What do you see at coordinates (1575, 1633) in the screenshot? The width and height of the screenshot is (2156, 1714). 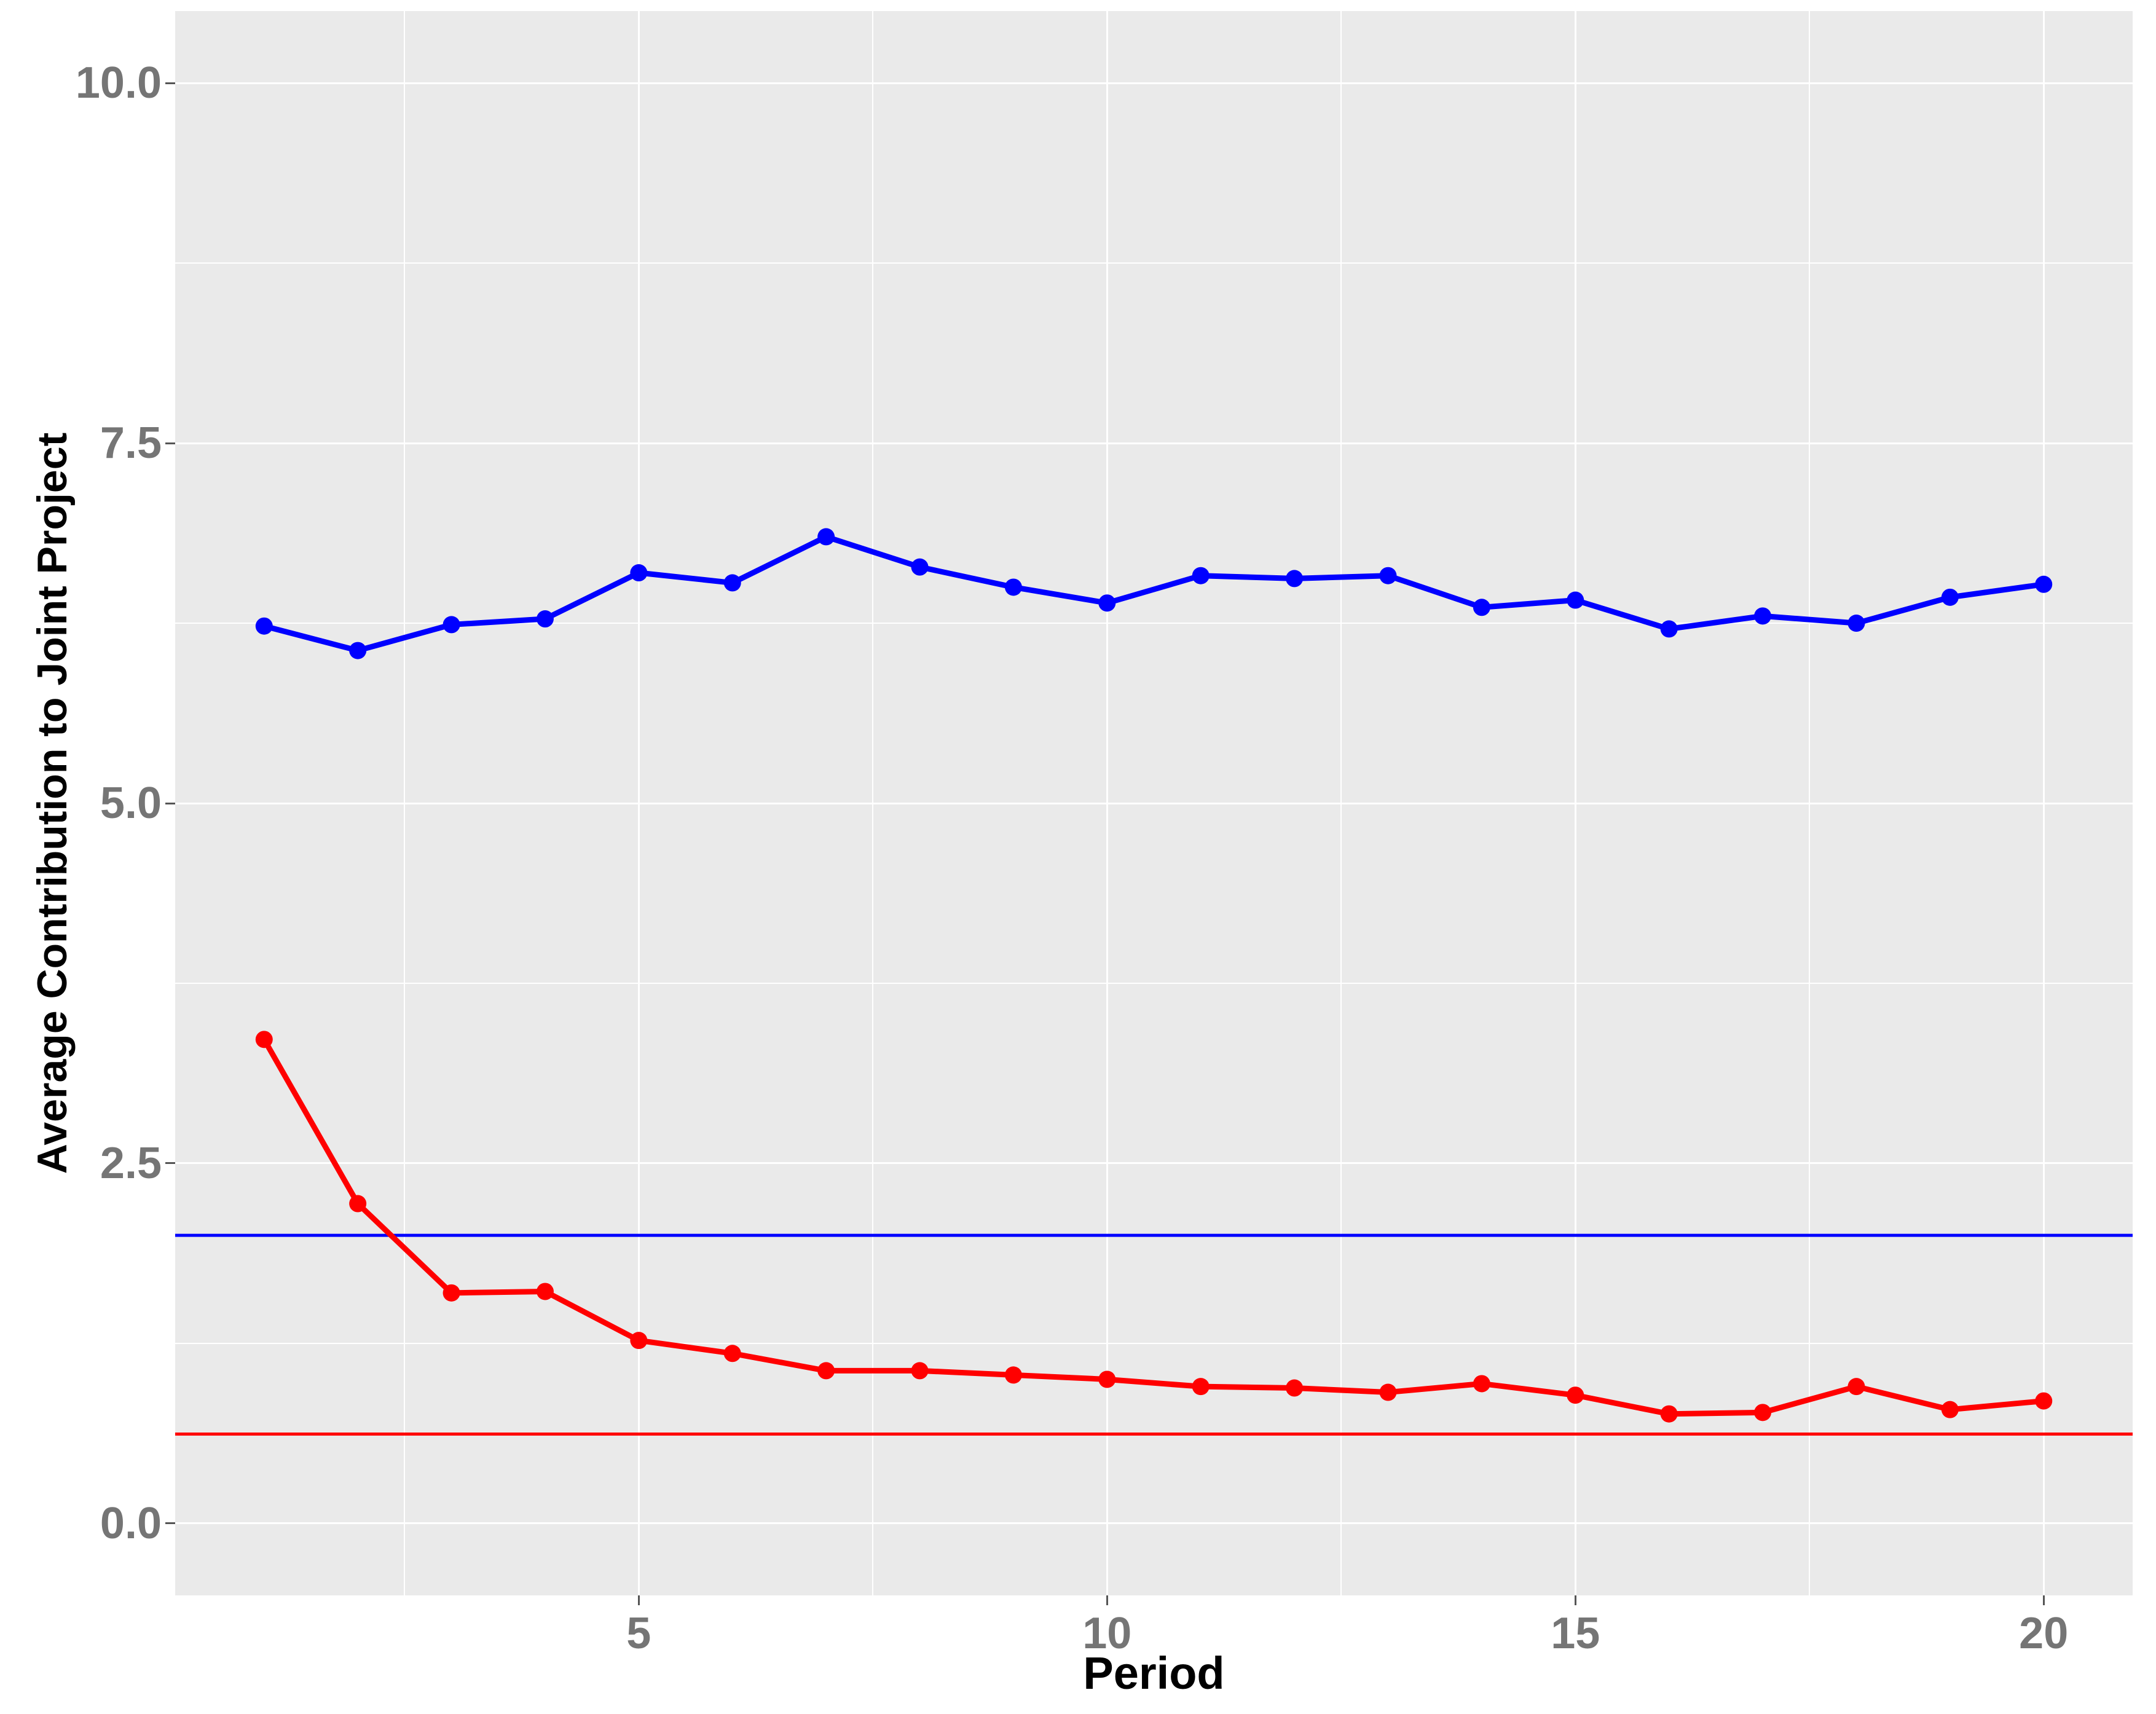 I see `x-tick-label: 15` at bounding box center [1575, 1633].